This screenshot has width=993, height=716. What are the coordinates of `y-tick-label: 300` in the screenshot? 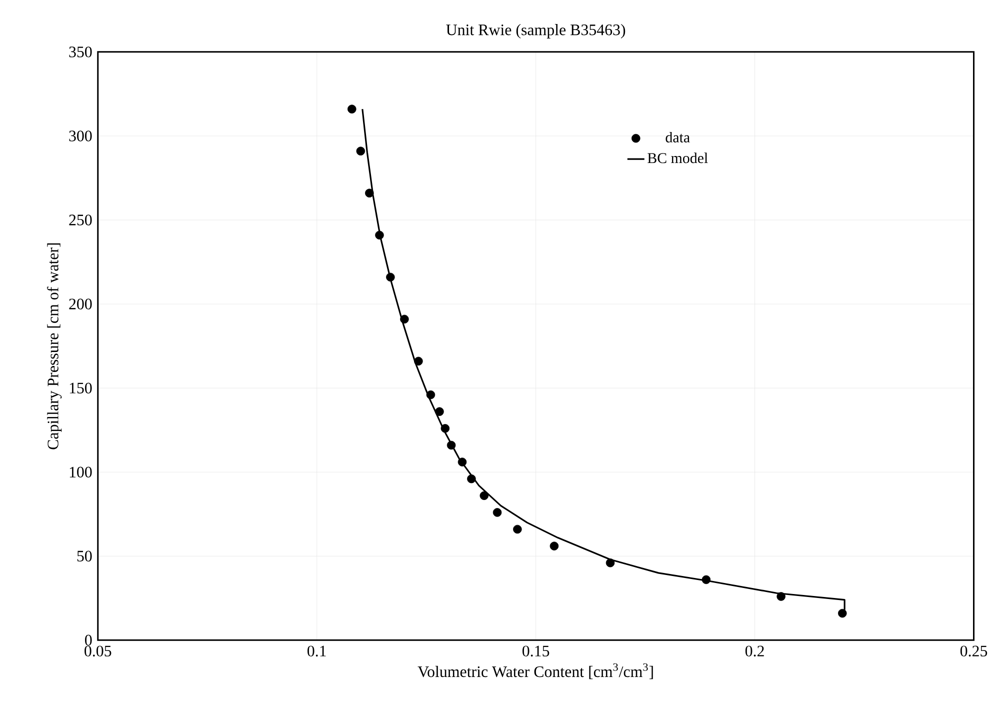 It's located at (80, 136).